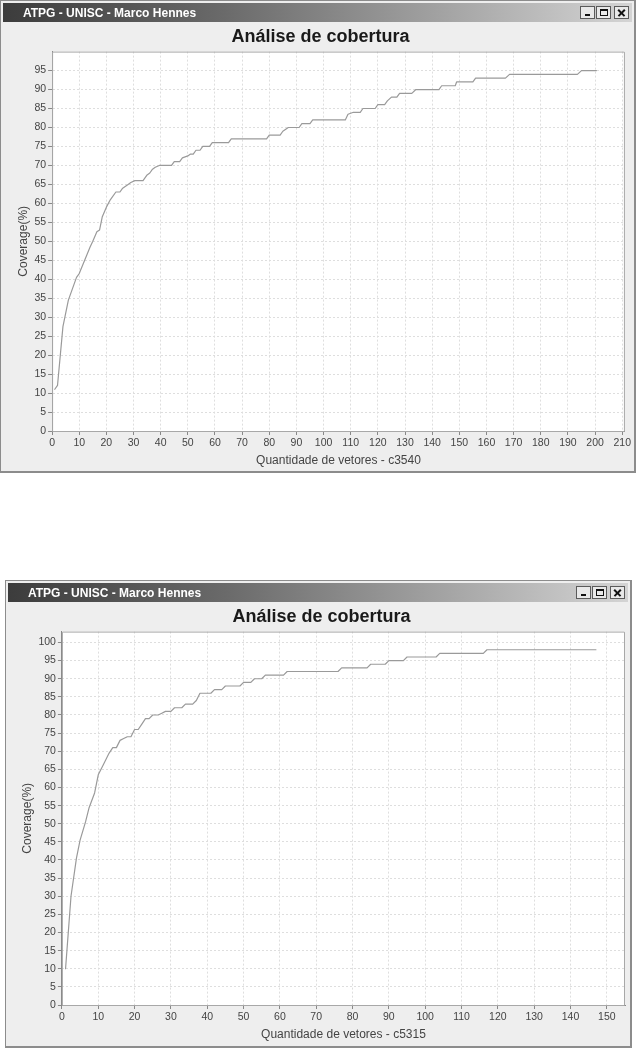 The height and width of the screenshot is (1050, 637). I want to click on x-tick-label: 180, so click(541, 442).